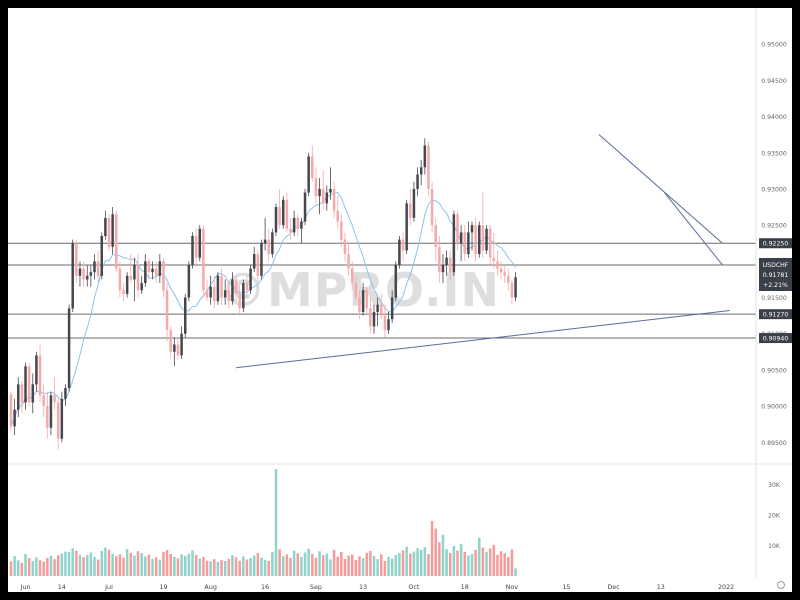 The image size is (800, 600). I want to click on volume-axis: 30K 20K 10K, so click(774, 516).